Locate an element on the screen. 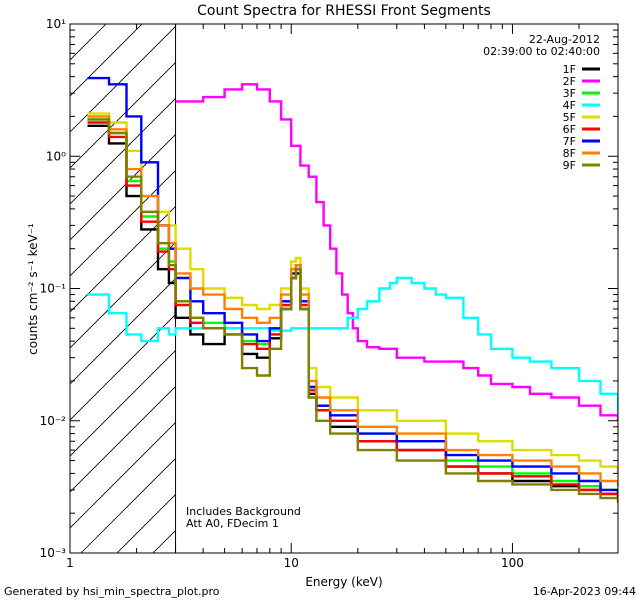 The image size is (640, 600). footer-generator: Generated by hsi_min_spectra_plot.pro is located at coordinates (112, 591).